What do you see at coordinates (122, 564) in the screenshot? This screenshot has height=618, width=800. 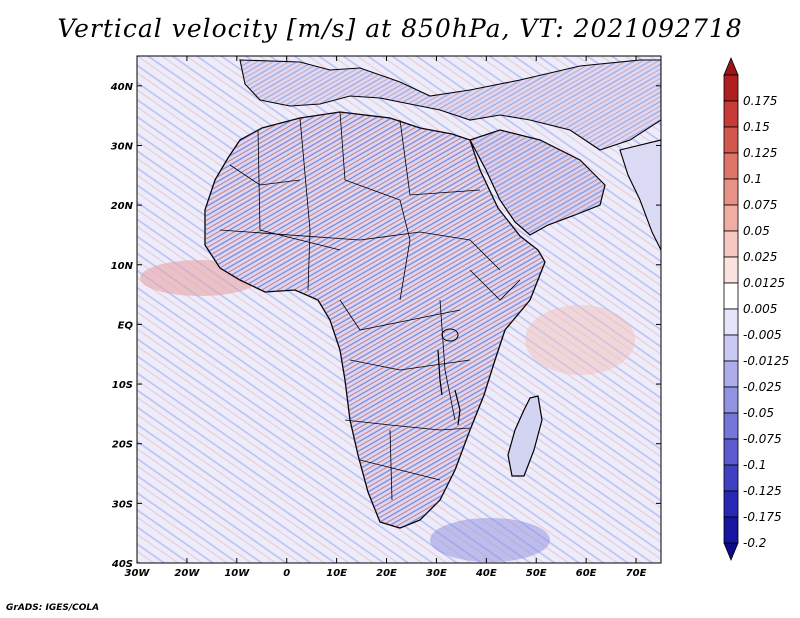 I see `lat-tick-label: 40S` at bounding box center [122, 564].